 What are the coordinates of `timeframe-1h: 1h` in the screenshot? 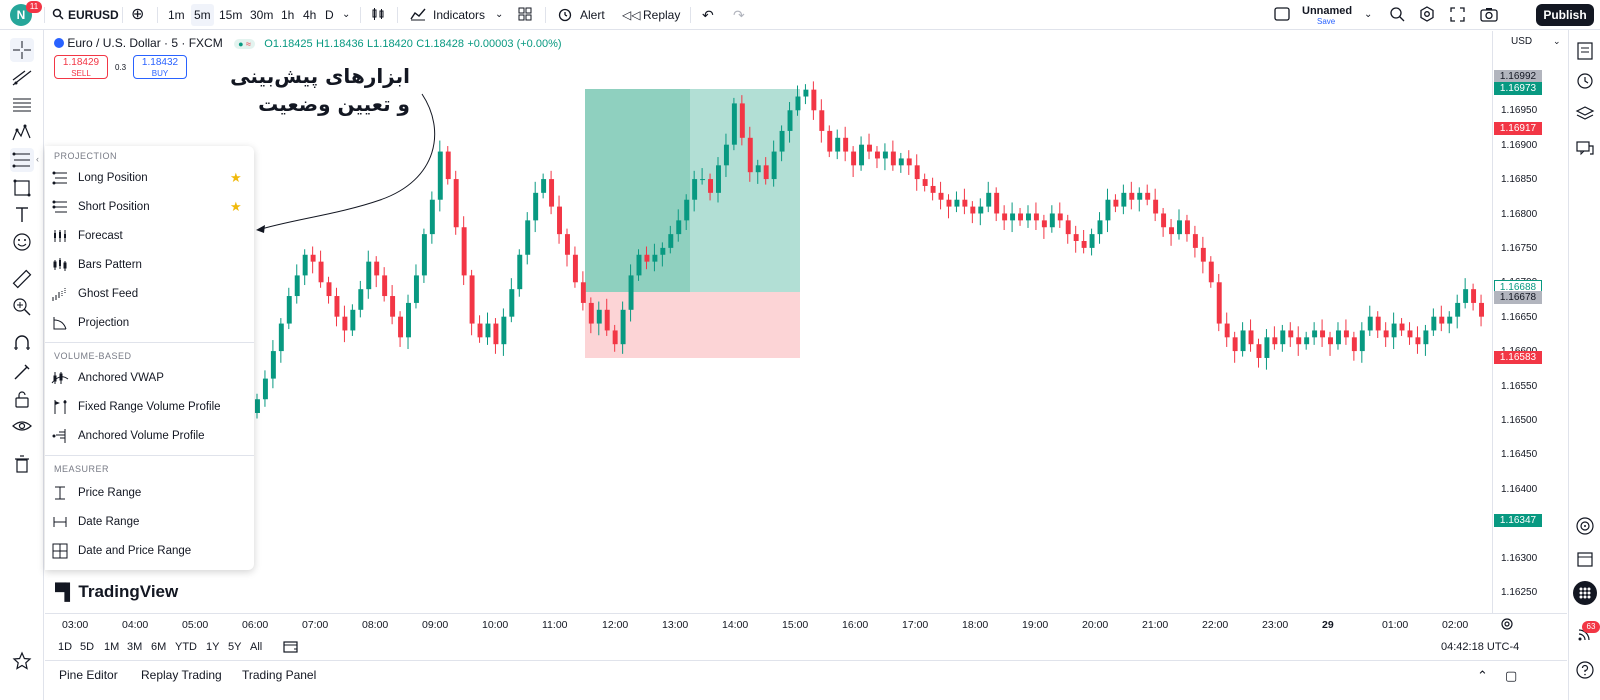 It's located at (288, 15).